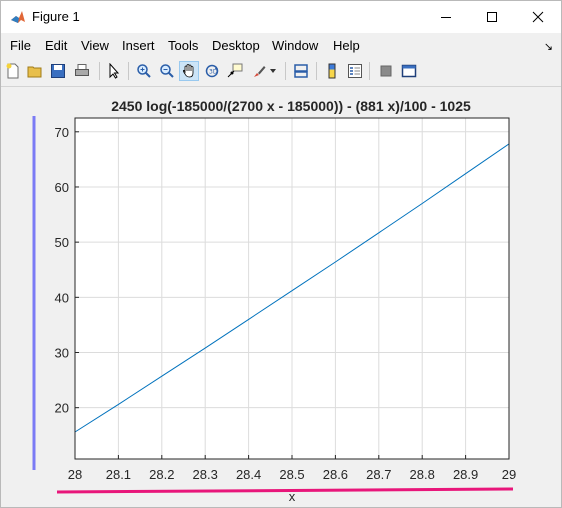  I want to click on print-icon, so click(82, 71).